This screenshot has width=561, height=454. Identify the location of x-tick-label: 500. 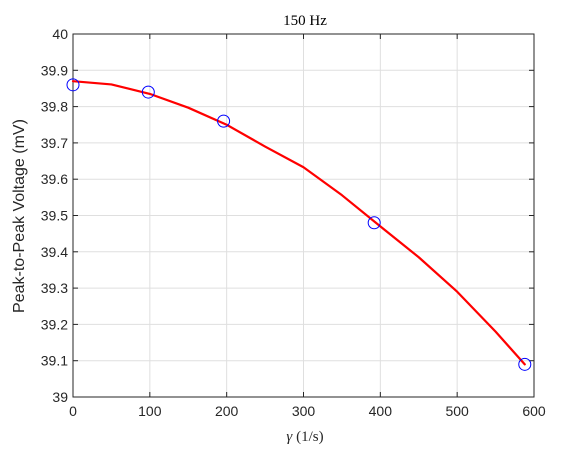
(457, 411).